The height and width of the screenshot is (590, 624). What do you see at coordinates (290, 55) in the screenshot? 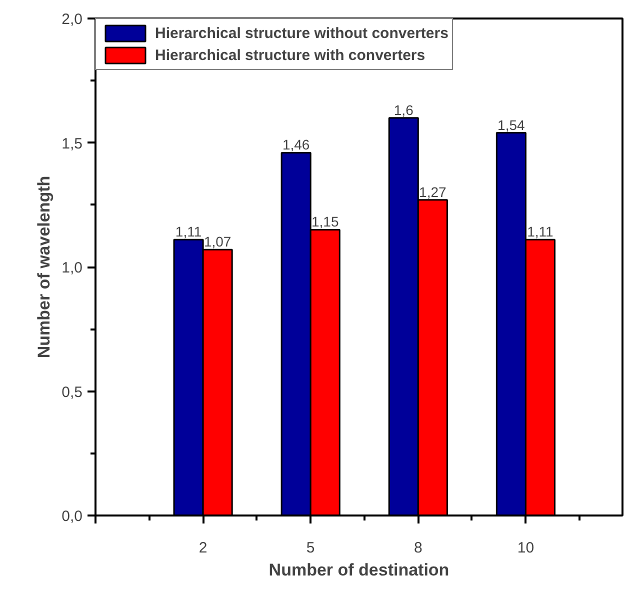
I see `legend-label: Hierarchical structure with converters` at bounding box center [290, 55].